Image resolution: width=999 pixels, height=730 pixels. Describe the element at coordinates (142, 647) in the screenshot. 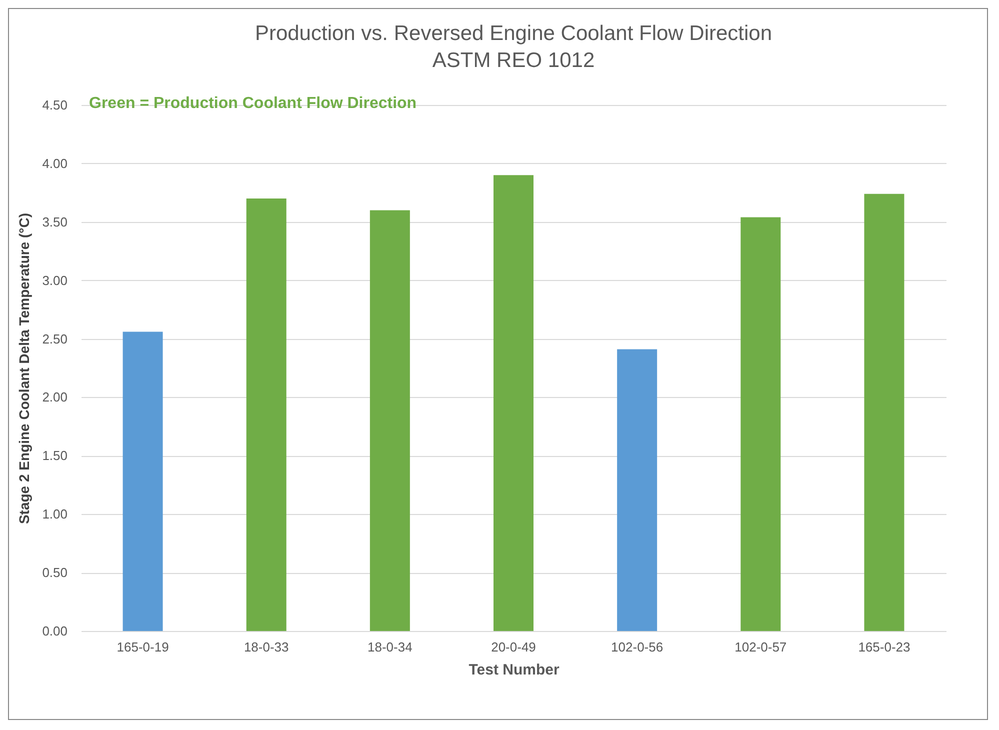

I see `x-tick-label: 165-0-19` at that location.